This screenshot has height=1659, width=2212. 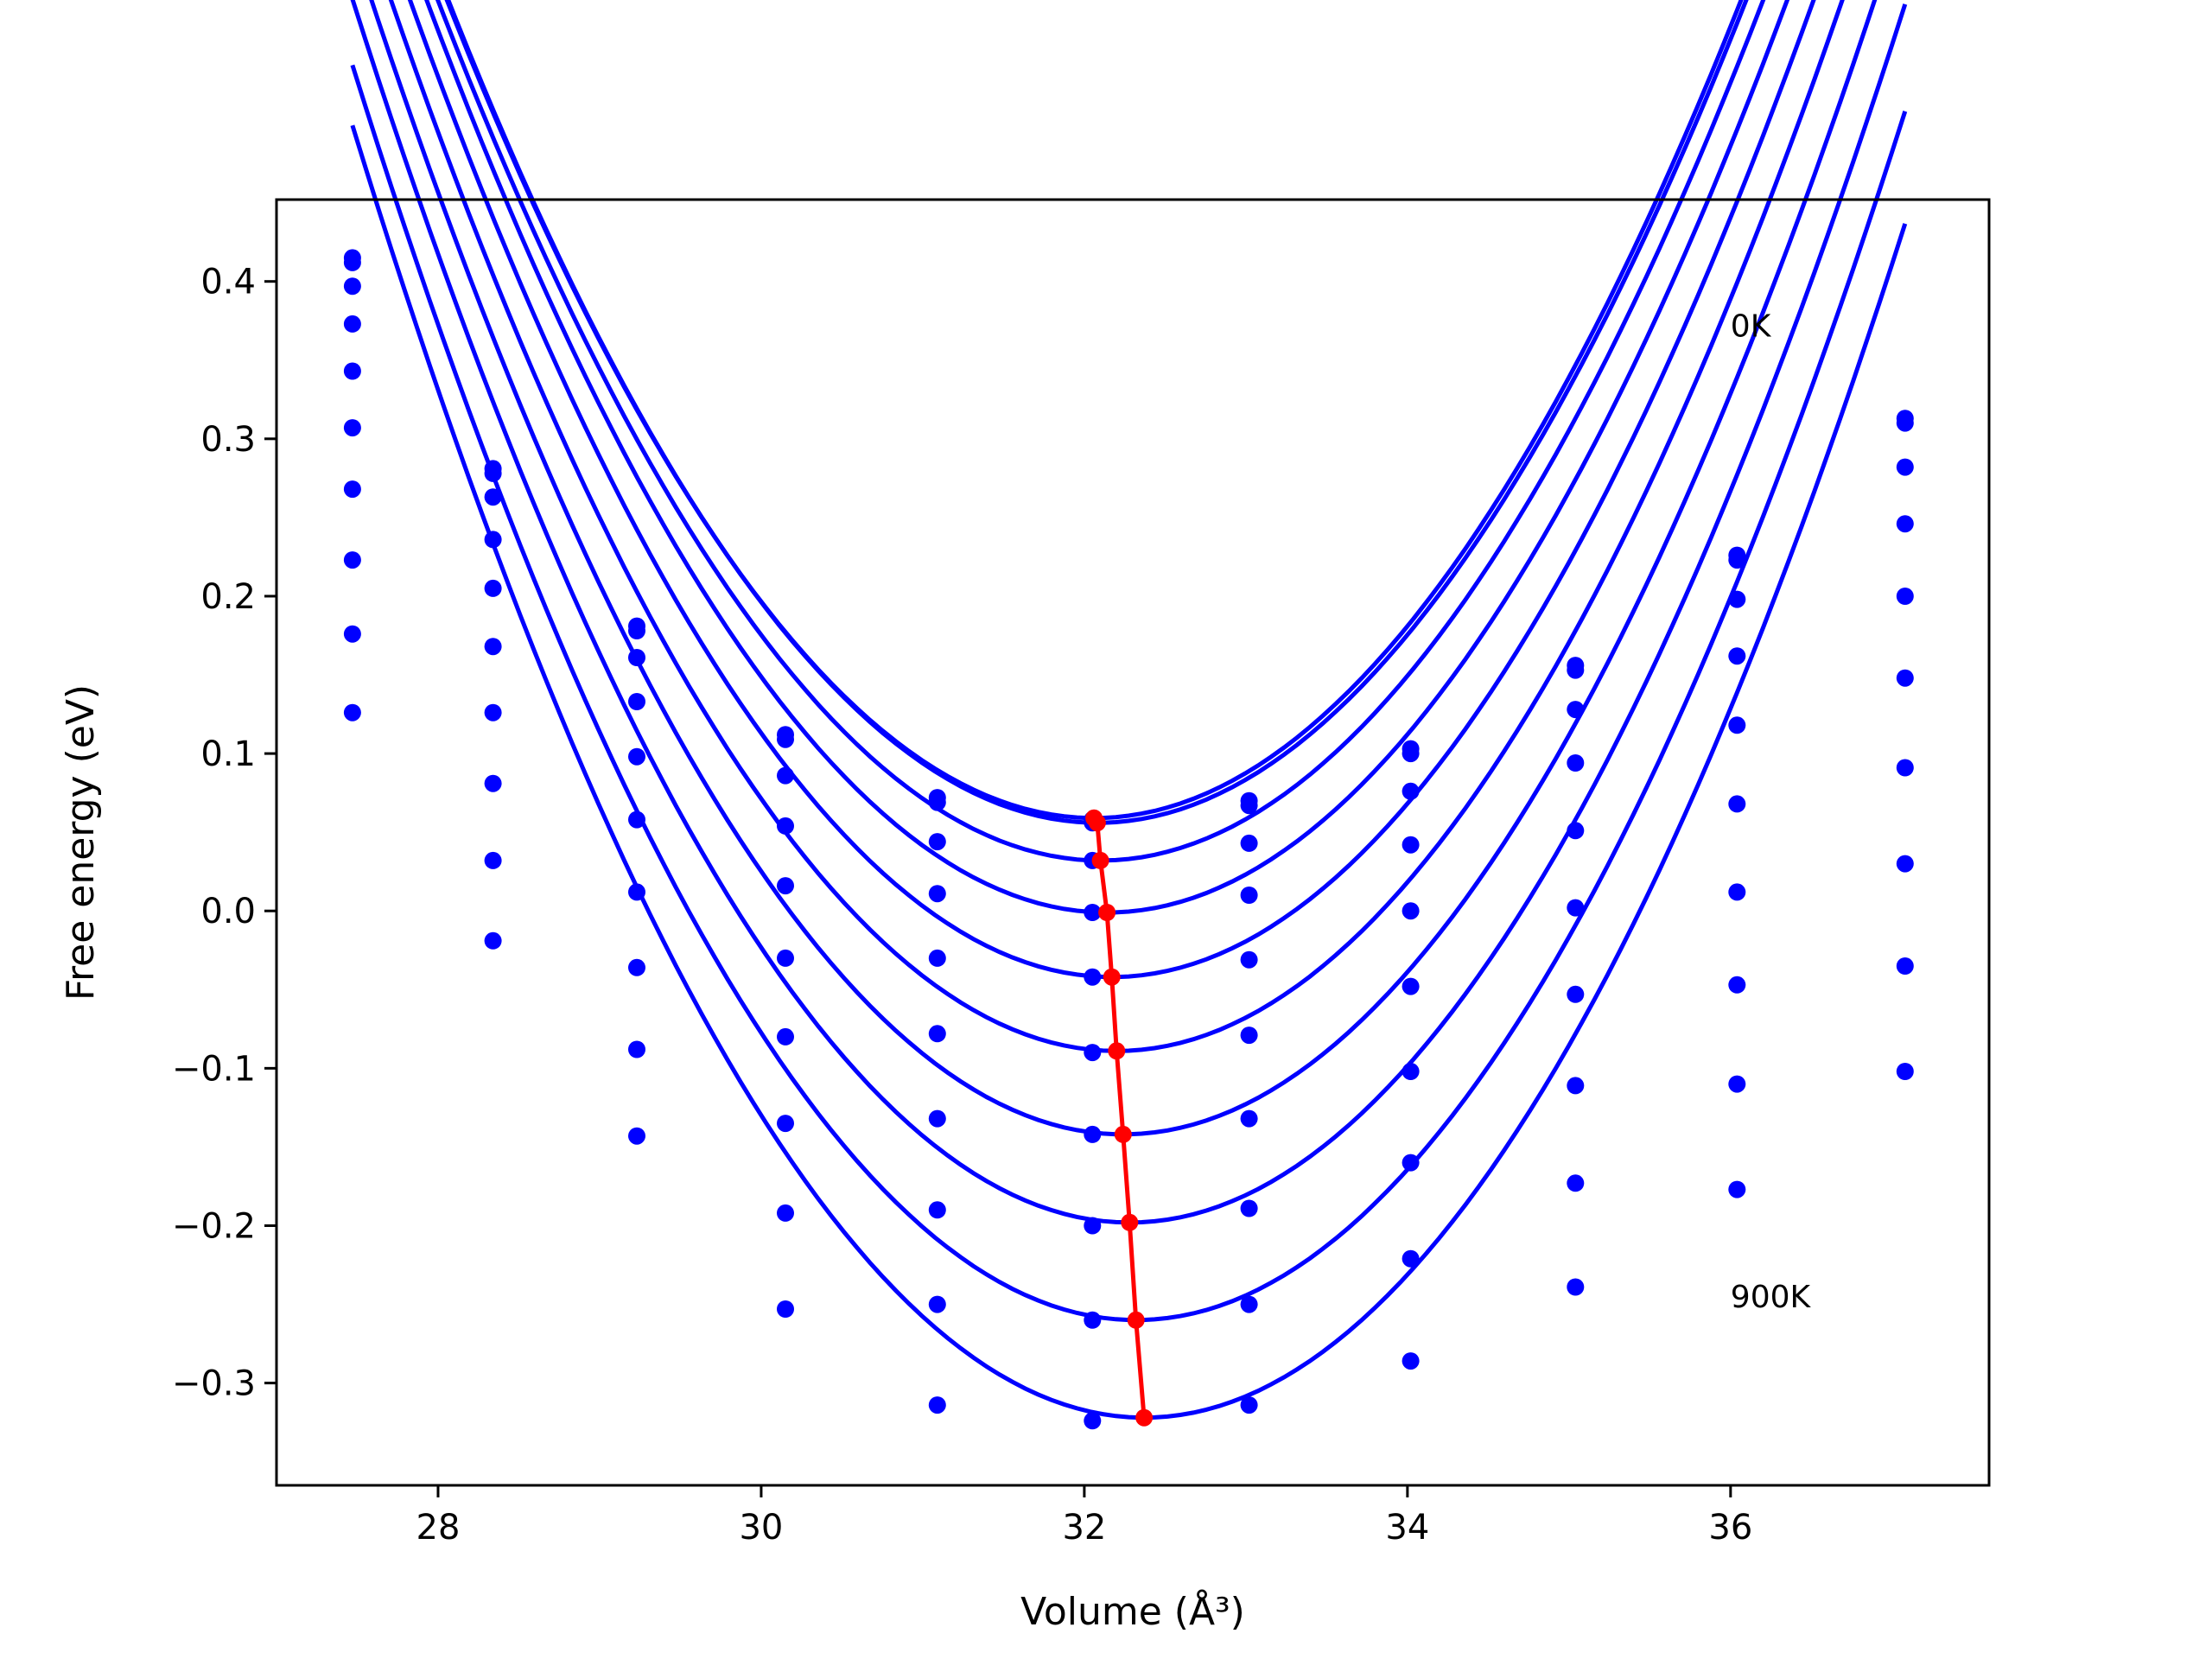 I want to click on y-tick-label: 0.2, so click(x=228, y=597).